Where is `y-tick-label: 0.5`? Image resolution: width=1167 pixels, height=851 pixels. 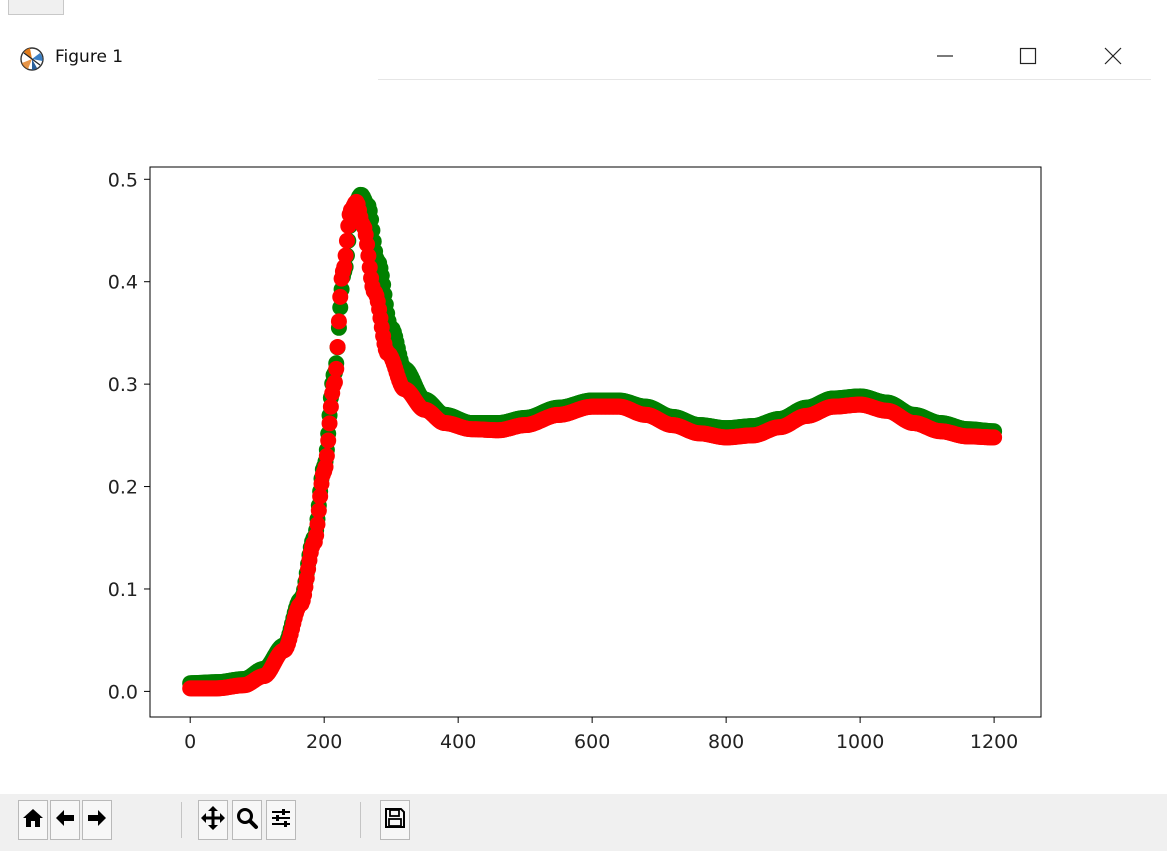
y-tick-label: 0.5 is located at coordinates (123, 180).